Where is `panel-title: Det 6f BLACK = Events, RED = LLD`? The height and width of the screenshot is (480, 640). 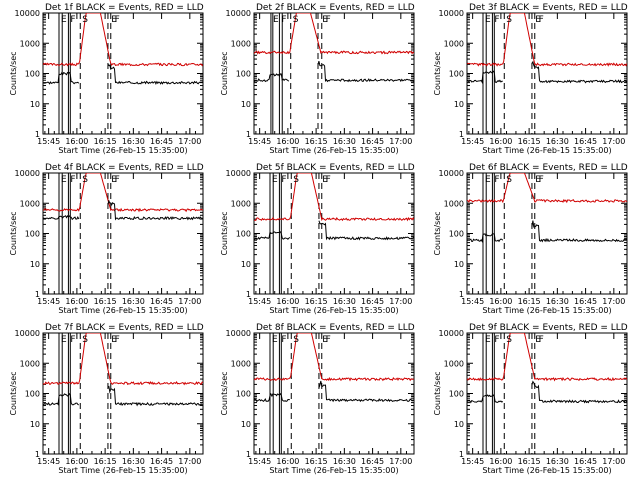 panel-title: Det 6f BLACK = Events, RED = LLD is located at coordinates (548, 168).